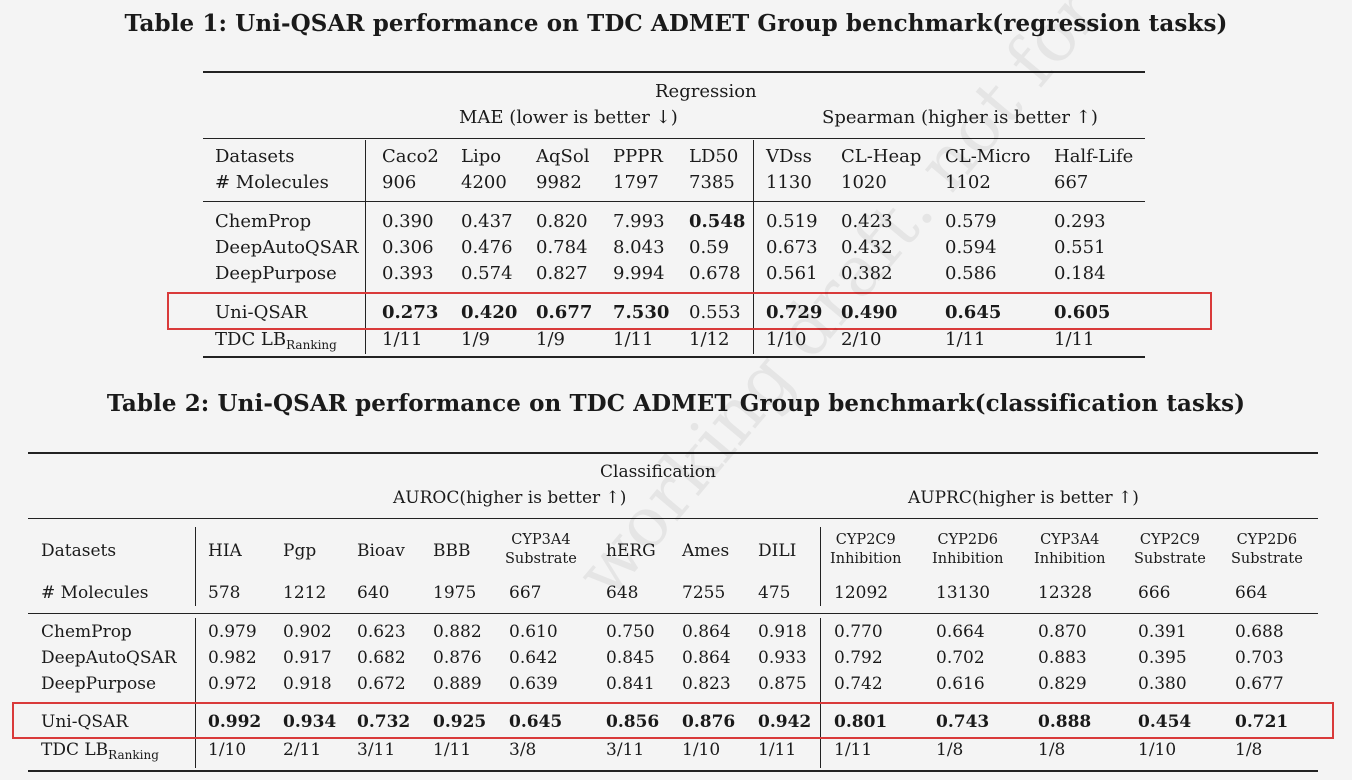 The height and width of the screenshot is (780, 1352). I want to click on cell-value: 0.391, so click(1162, 632).